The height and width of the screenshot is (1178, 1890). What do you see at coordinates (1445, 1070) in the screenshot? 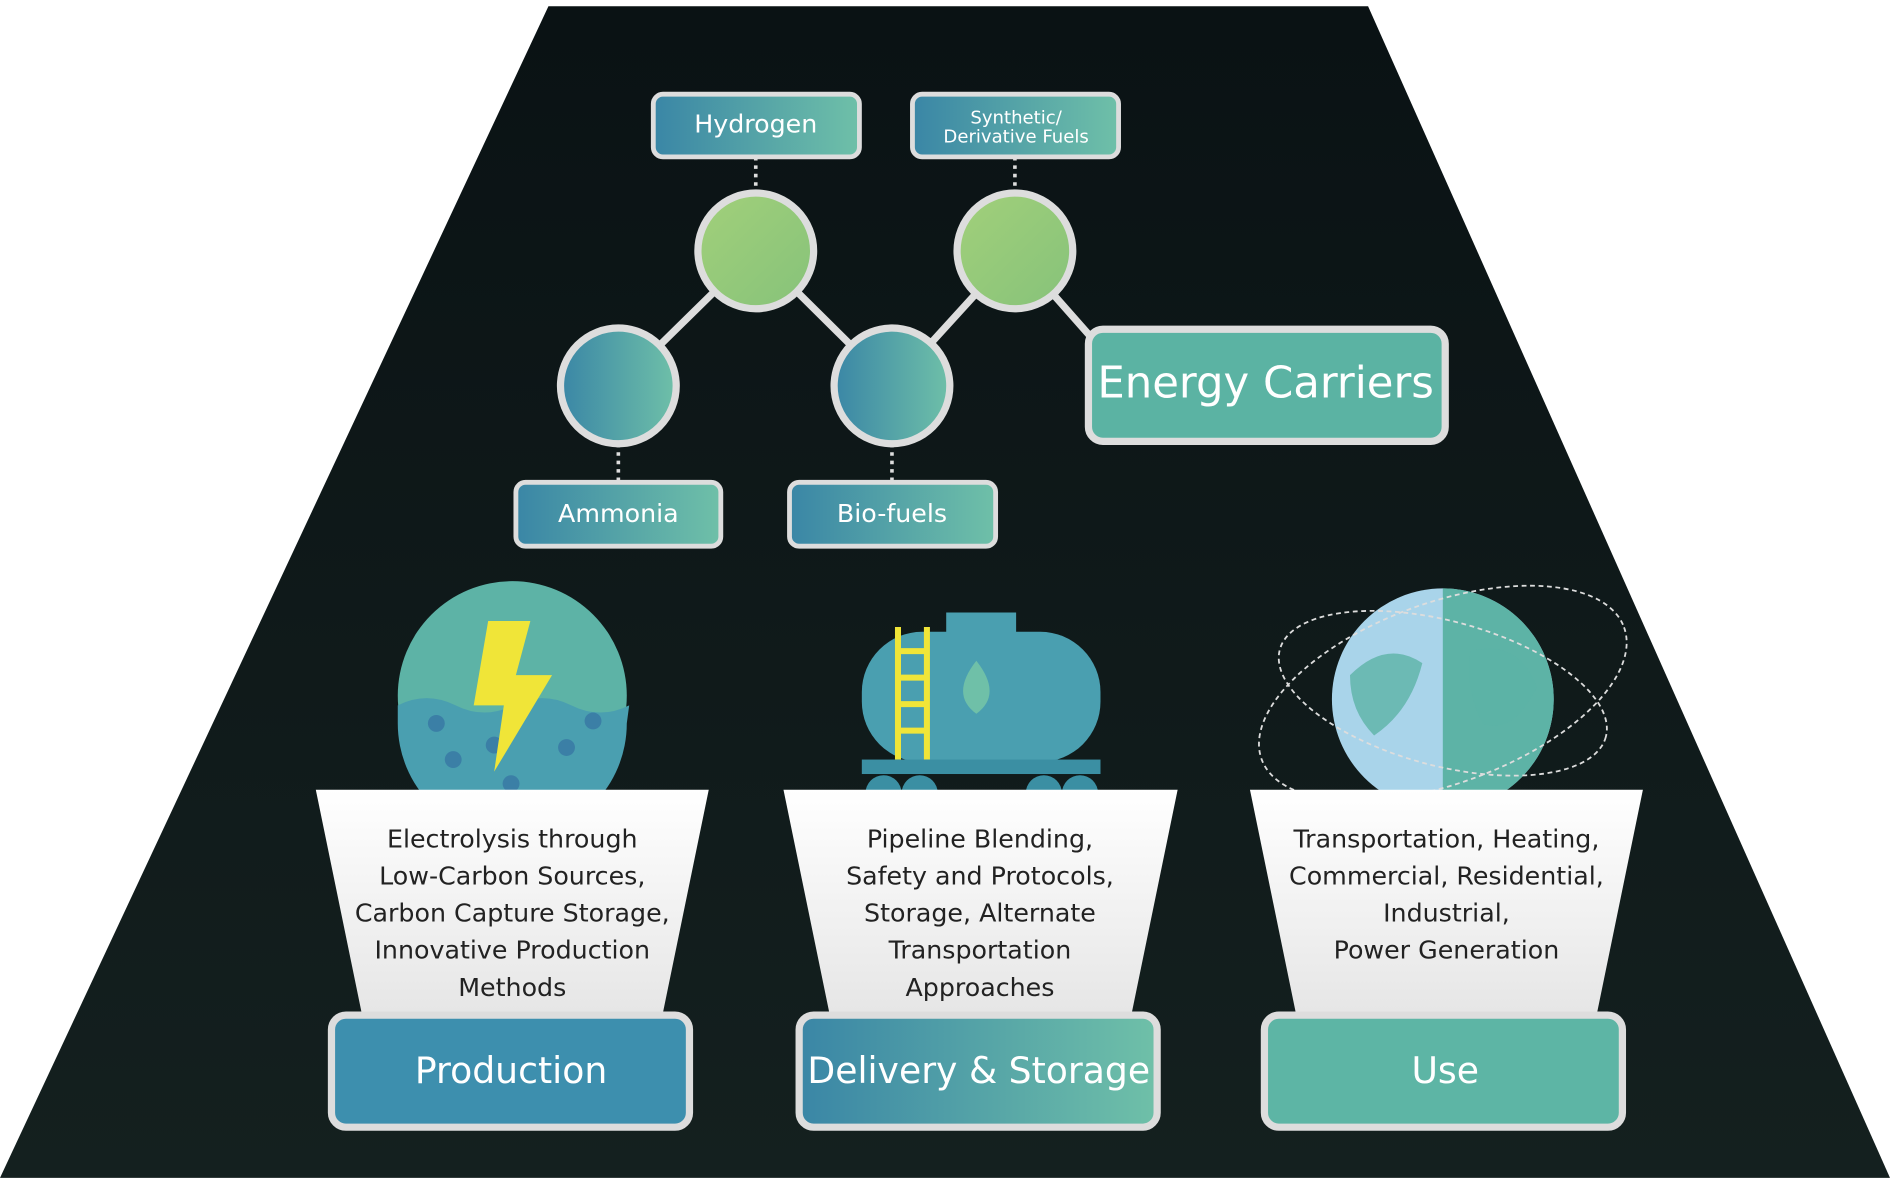
I see `pillar-title: Use` at bounding box center [1445, 1070].